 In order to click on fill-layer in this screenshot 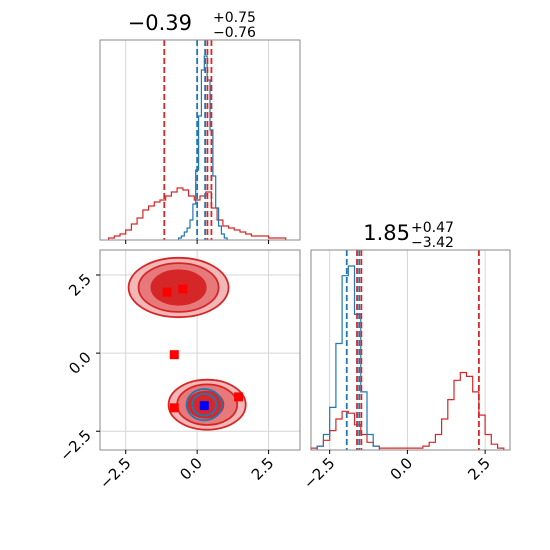, I will do `click(187, 343)`.